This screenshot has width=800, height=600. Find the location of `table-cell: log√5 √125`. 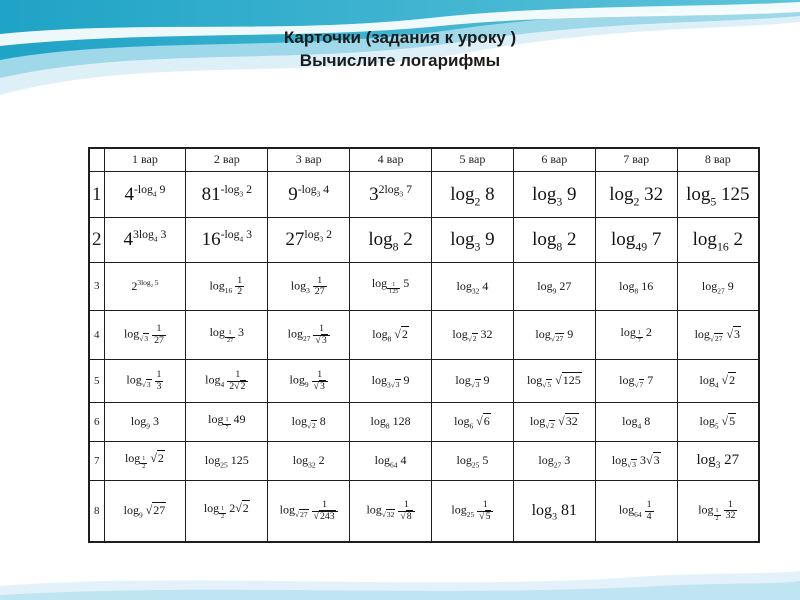

table-cell: log√5 √125 is located at coordinates (554, 381).